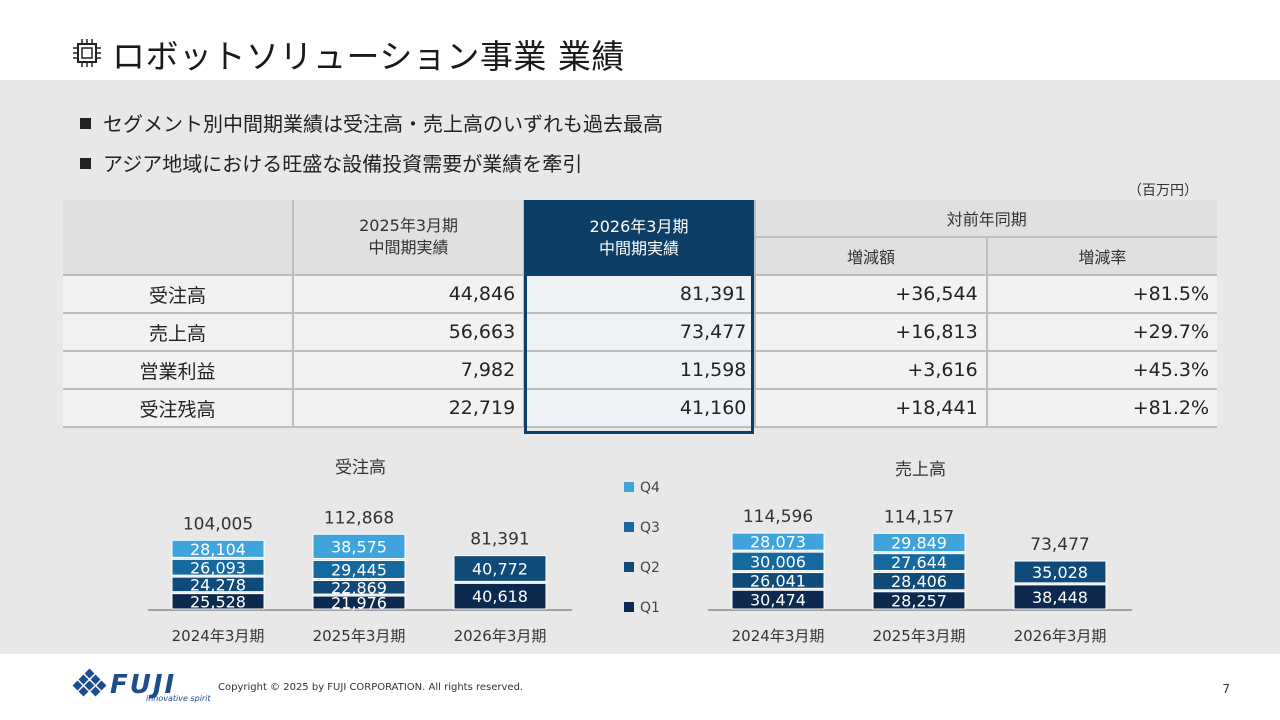 Image resolution: width=1280 pixels, height=720 pixels. Describe the element at coordinates (1101, 294) in the screenshot. I see `row-rate: +81.5%` at that location.